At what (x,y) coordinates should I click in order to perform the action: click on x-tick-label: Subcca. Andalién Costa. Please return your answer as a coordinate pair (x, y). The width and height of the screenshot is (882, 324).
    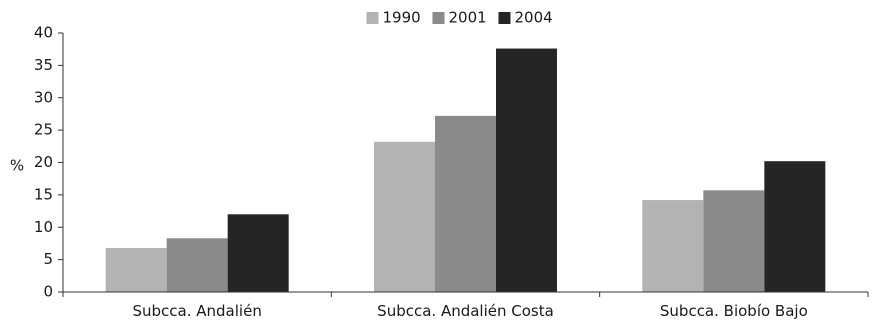
    Looking at the image, I should click on (465, 311).